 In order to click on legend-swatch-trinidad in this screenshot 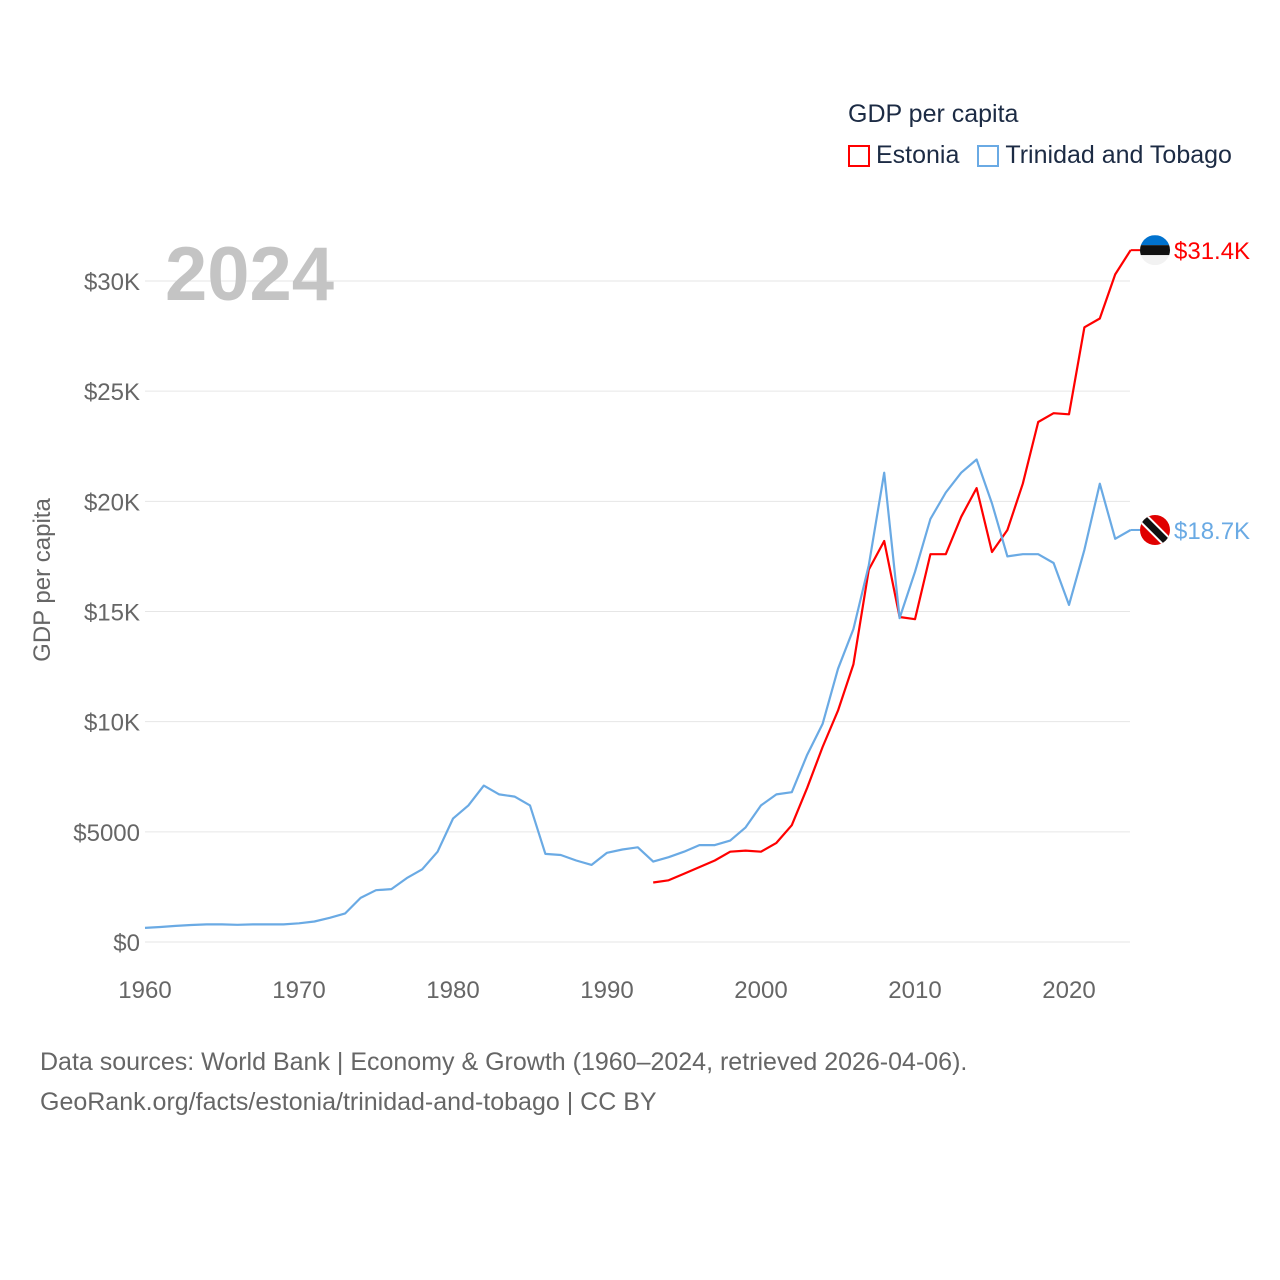, I will do `click(988, 155)`.